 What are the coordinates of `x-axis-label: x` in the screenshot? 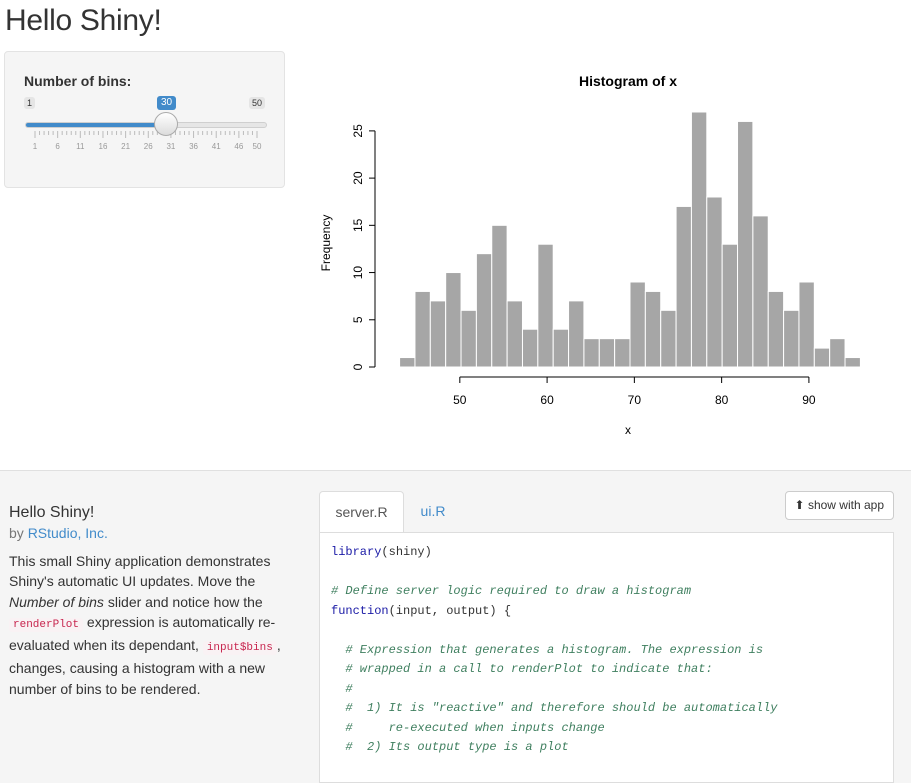 It's located at (628, 430).